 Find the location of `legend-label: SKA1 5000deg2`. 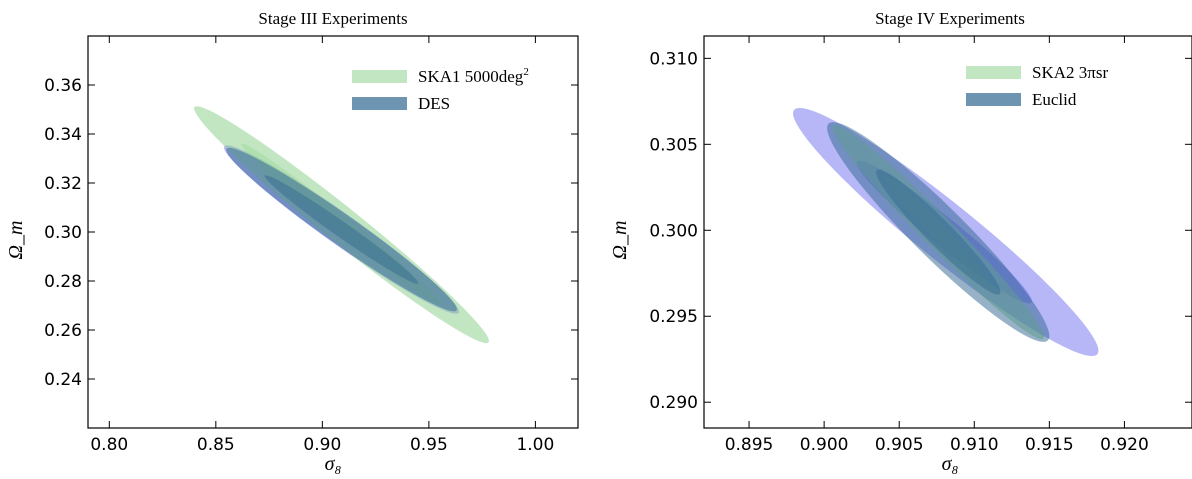

legend-label: SKA1 5000deg2 is located at coordinates (473, 76).